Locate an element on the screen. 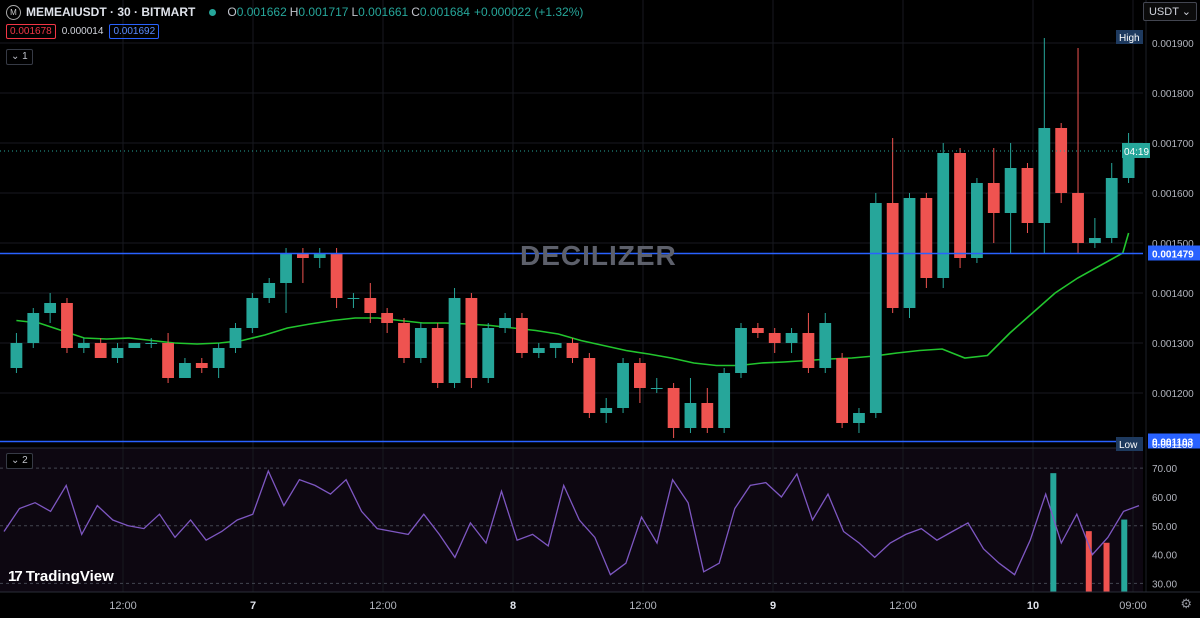 This screenshot has height=618, width=1200. symbol-title: MEMEAIUSDT · 30 · BITMART is located at coordinates (111, 12).